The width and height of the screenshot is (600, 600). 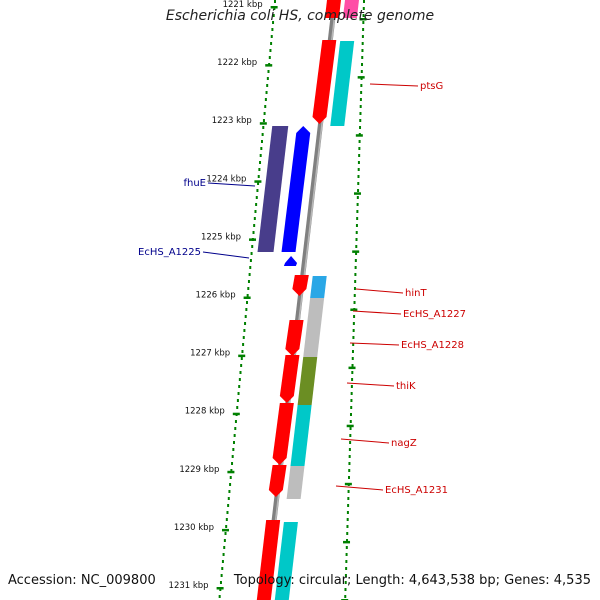 I want to click on tick-label: 1225 kbp, so click(x=221, y=237).